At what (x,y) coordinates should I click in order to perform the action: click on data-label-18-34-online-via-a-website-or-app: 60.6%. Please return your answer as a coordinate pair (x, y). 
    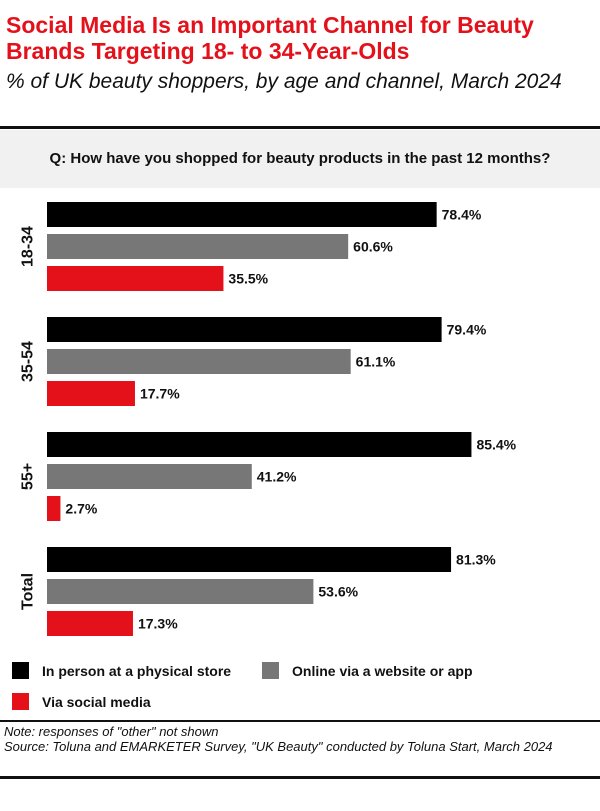
    Looking at the image, I should click on (373, 247).